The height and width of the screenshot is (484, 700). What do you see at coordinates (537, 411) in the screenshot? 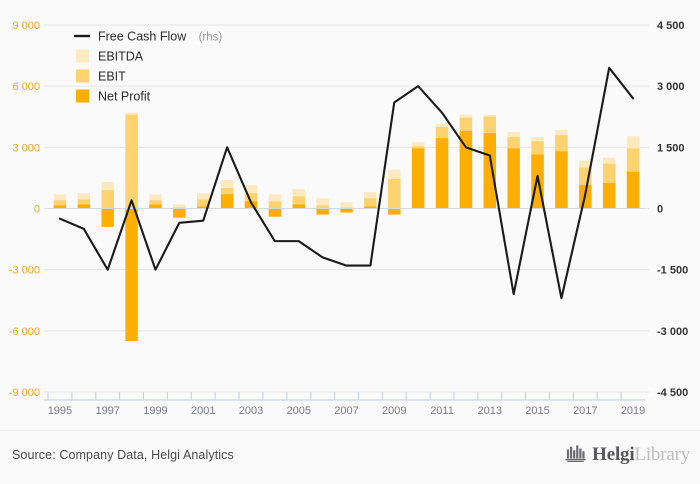
I see `x-axis-tick-label: 2015` at bounding box center [537, 411].